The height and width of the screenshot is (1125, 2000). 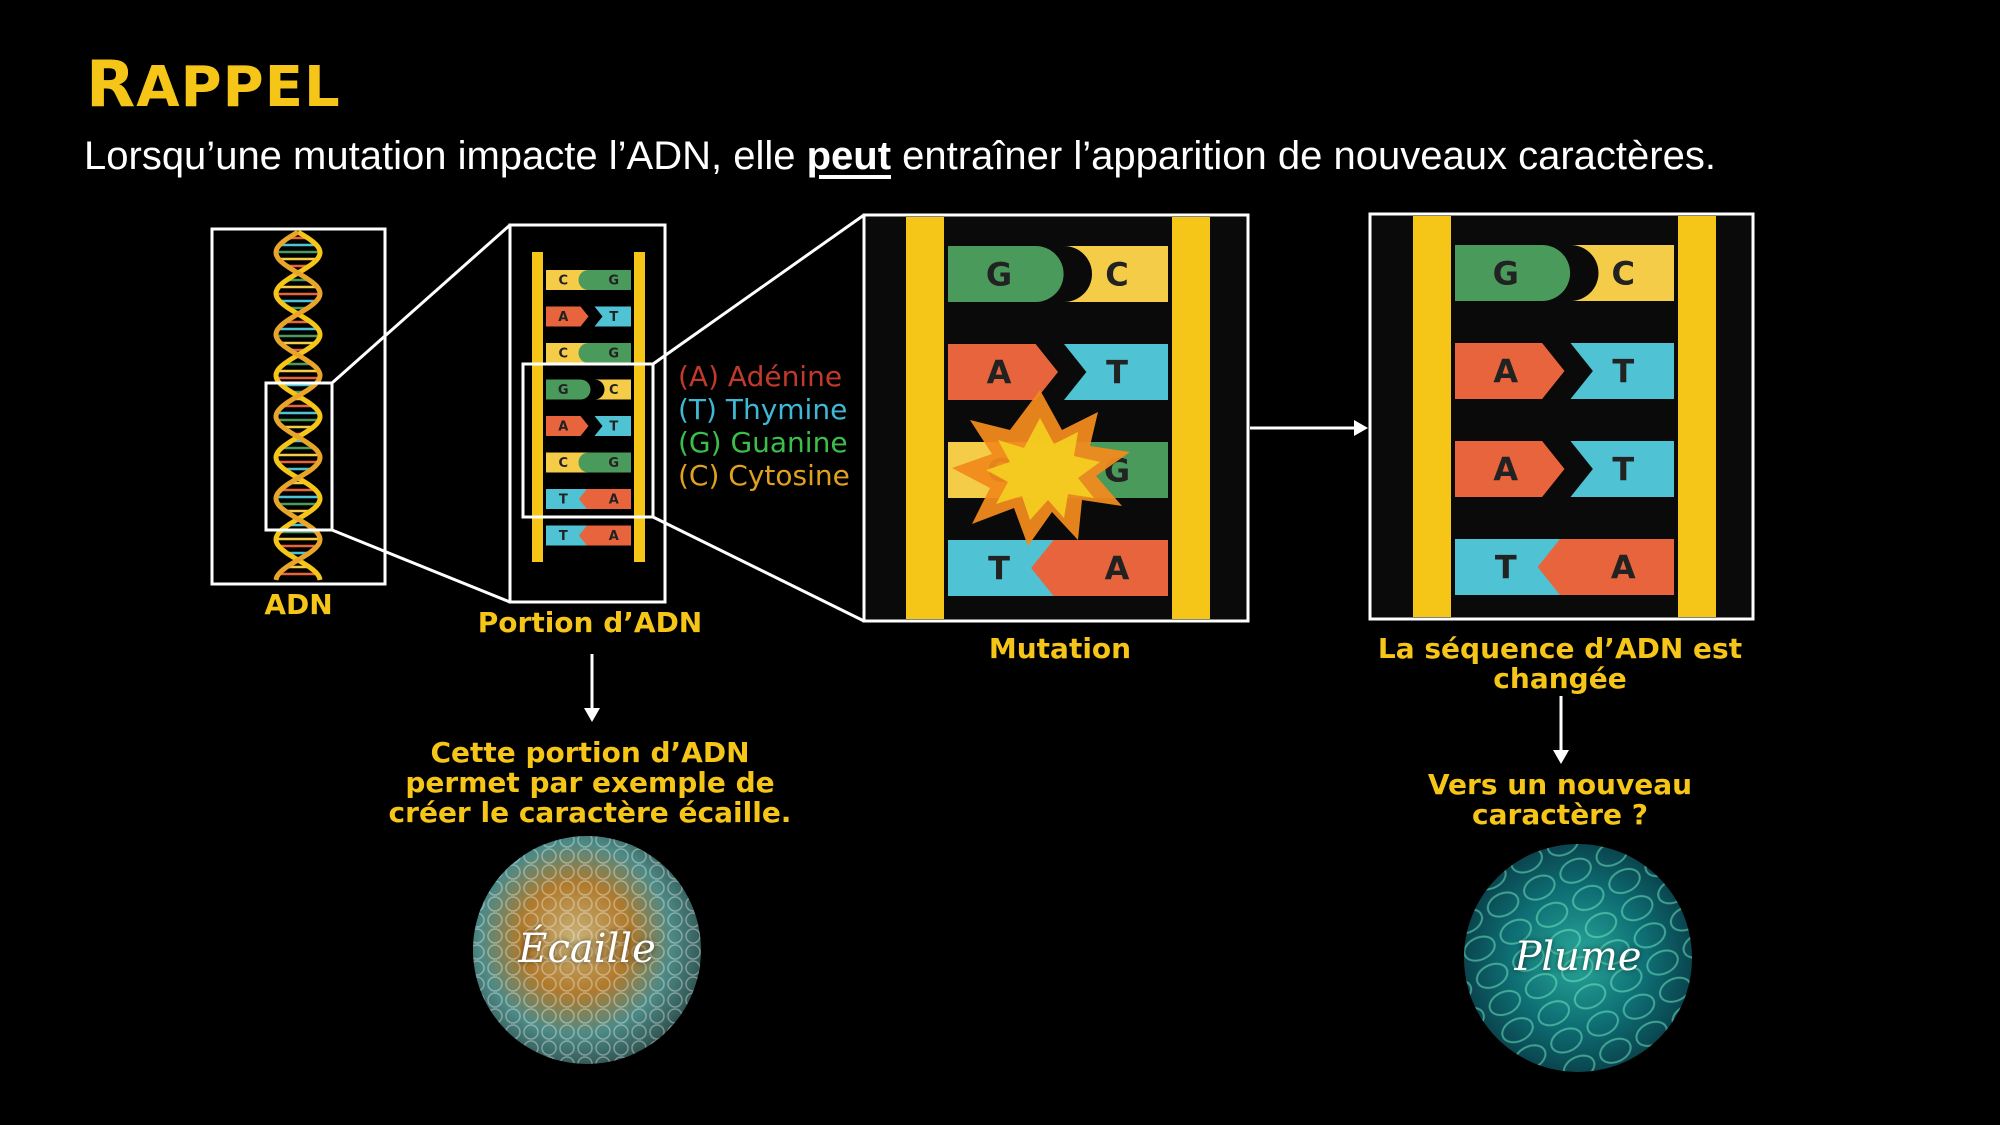 I want to click on small-ladder: C G A T C G G C A T C G T A T A, so click(x=588, y=407).